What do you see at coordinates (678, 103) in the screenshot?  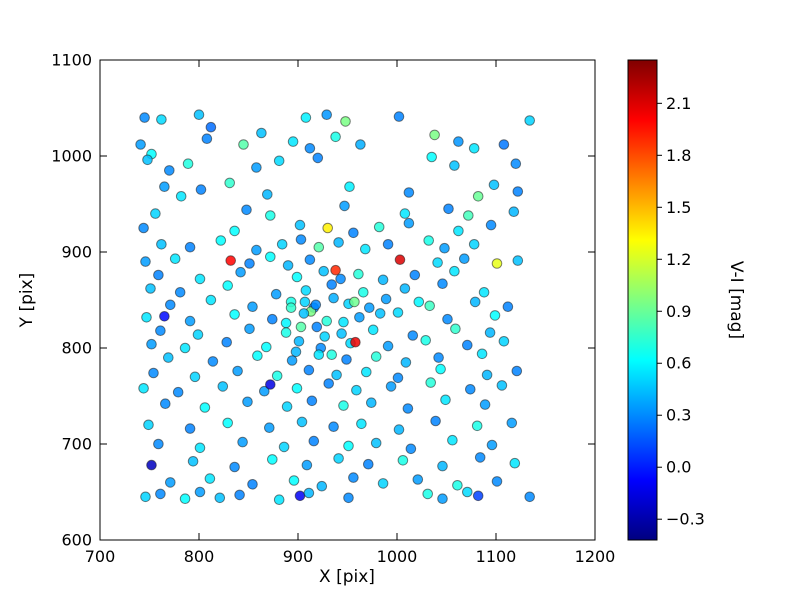 I see `colorbar-tick-label: 2.1` at bounding box center [678, 103].